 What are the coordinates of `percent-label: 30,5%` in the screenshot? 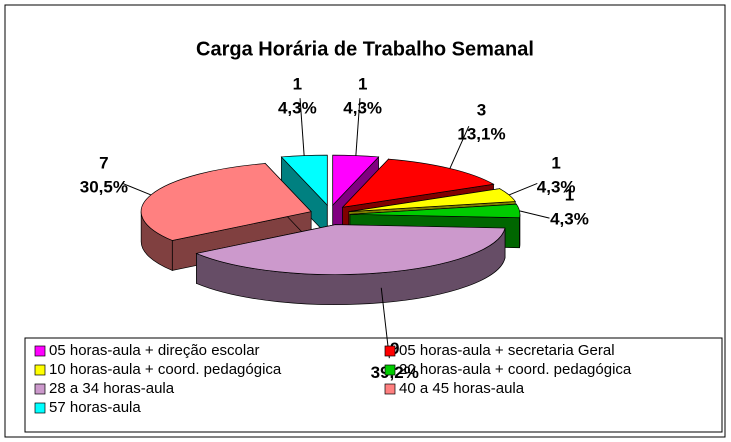 It's located at (104, 186).